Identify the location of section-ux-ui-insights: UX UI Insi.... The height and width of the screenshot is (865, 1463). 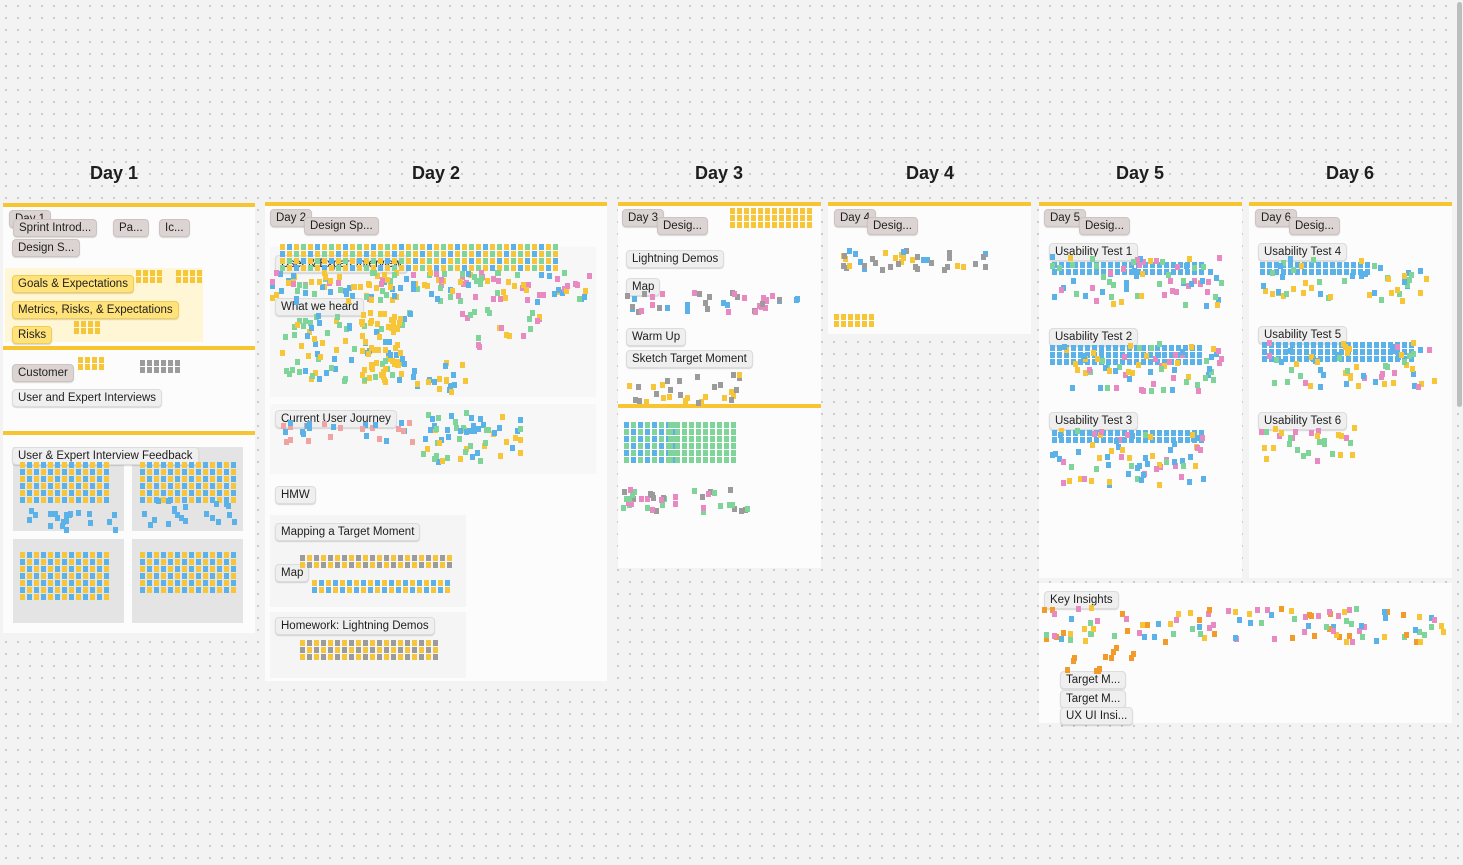
(1097, 716).